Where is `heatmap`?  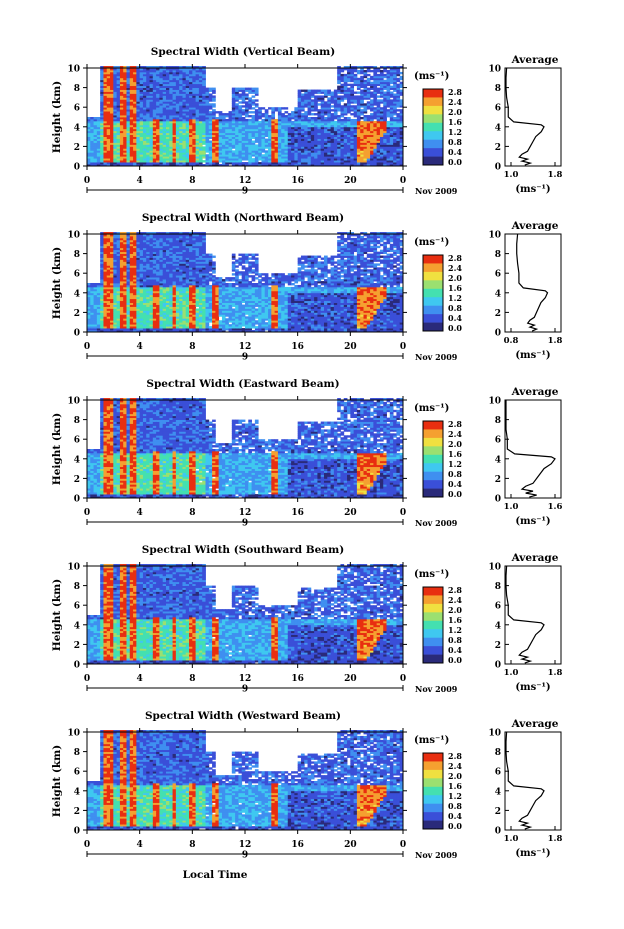
heatmap is located at coordinates (245, 116).